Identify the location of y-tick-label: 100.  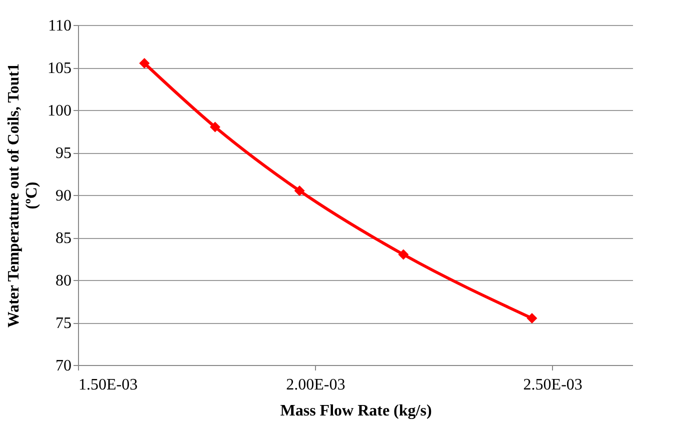
(60, 111).